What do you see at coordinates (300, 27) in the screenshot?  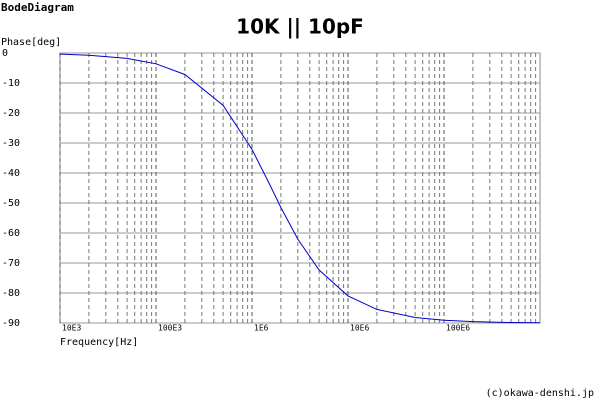 I see `chart-title: 10K || 10pF` at bounding box center [300, 27].